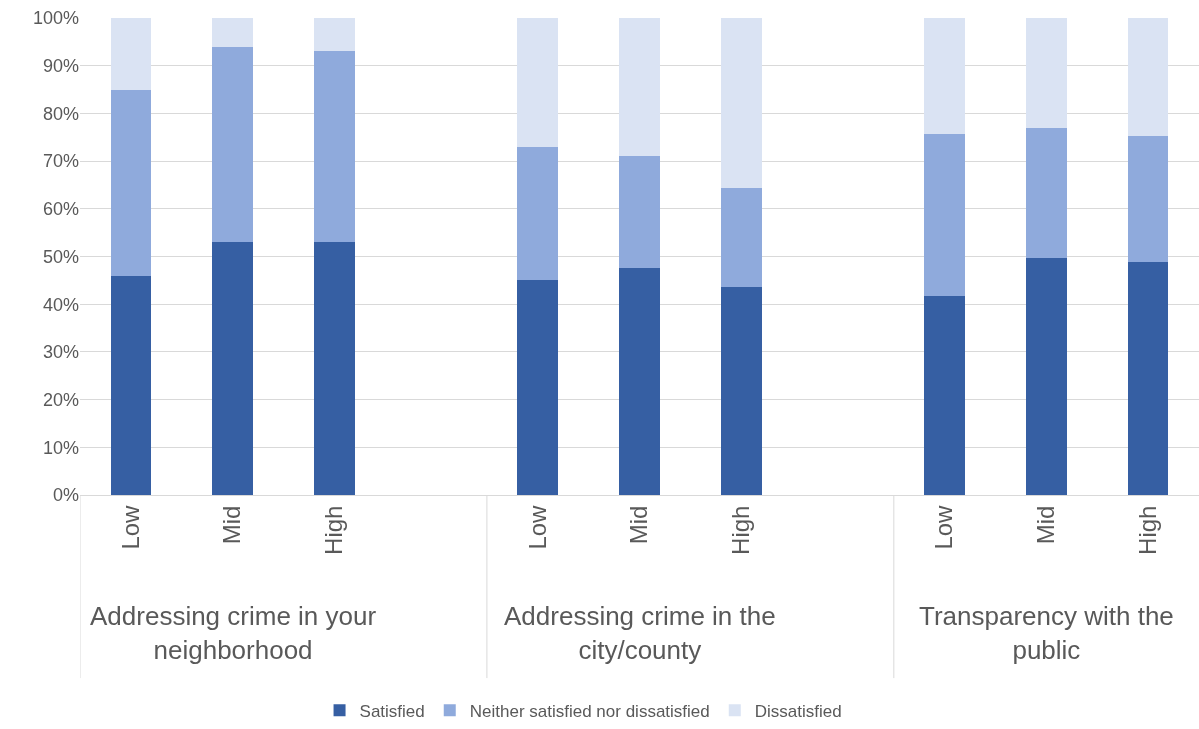 This screenshot has height=729, width=1199. Describe the element at coordinates (60, 352) in the screenshot. I see `y-tick-label: 30%` at that location.